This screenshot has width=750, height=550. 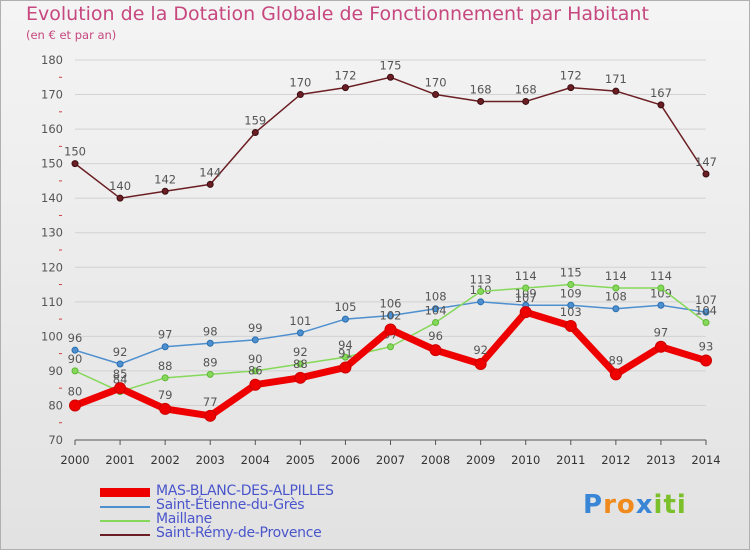 I want to click on data-label-mas-blanc-des-alpilles: 92, so click(x=480, y=350).